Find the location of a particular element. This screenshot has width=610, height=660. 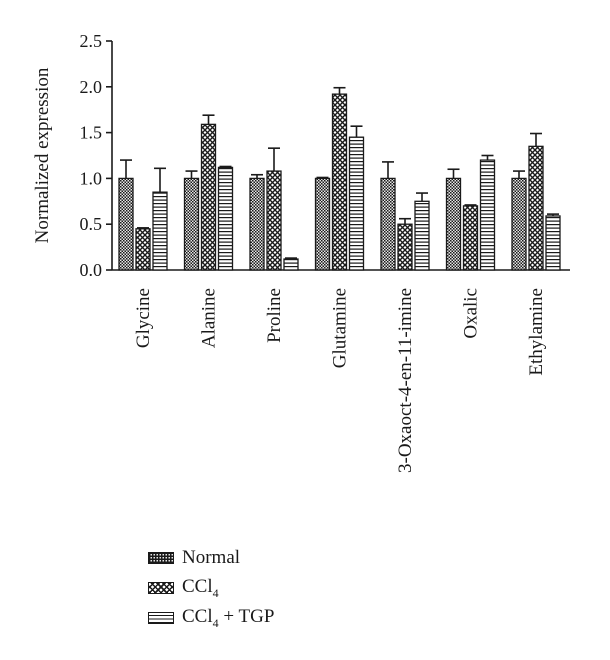

legend-label-ccl4-tgp: CCl4 + TGP is located at coordinates (228, 617).